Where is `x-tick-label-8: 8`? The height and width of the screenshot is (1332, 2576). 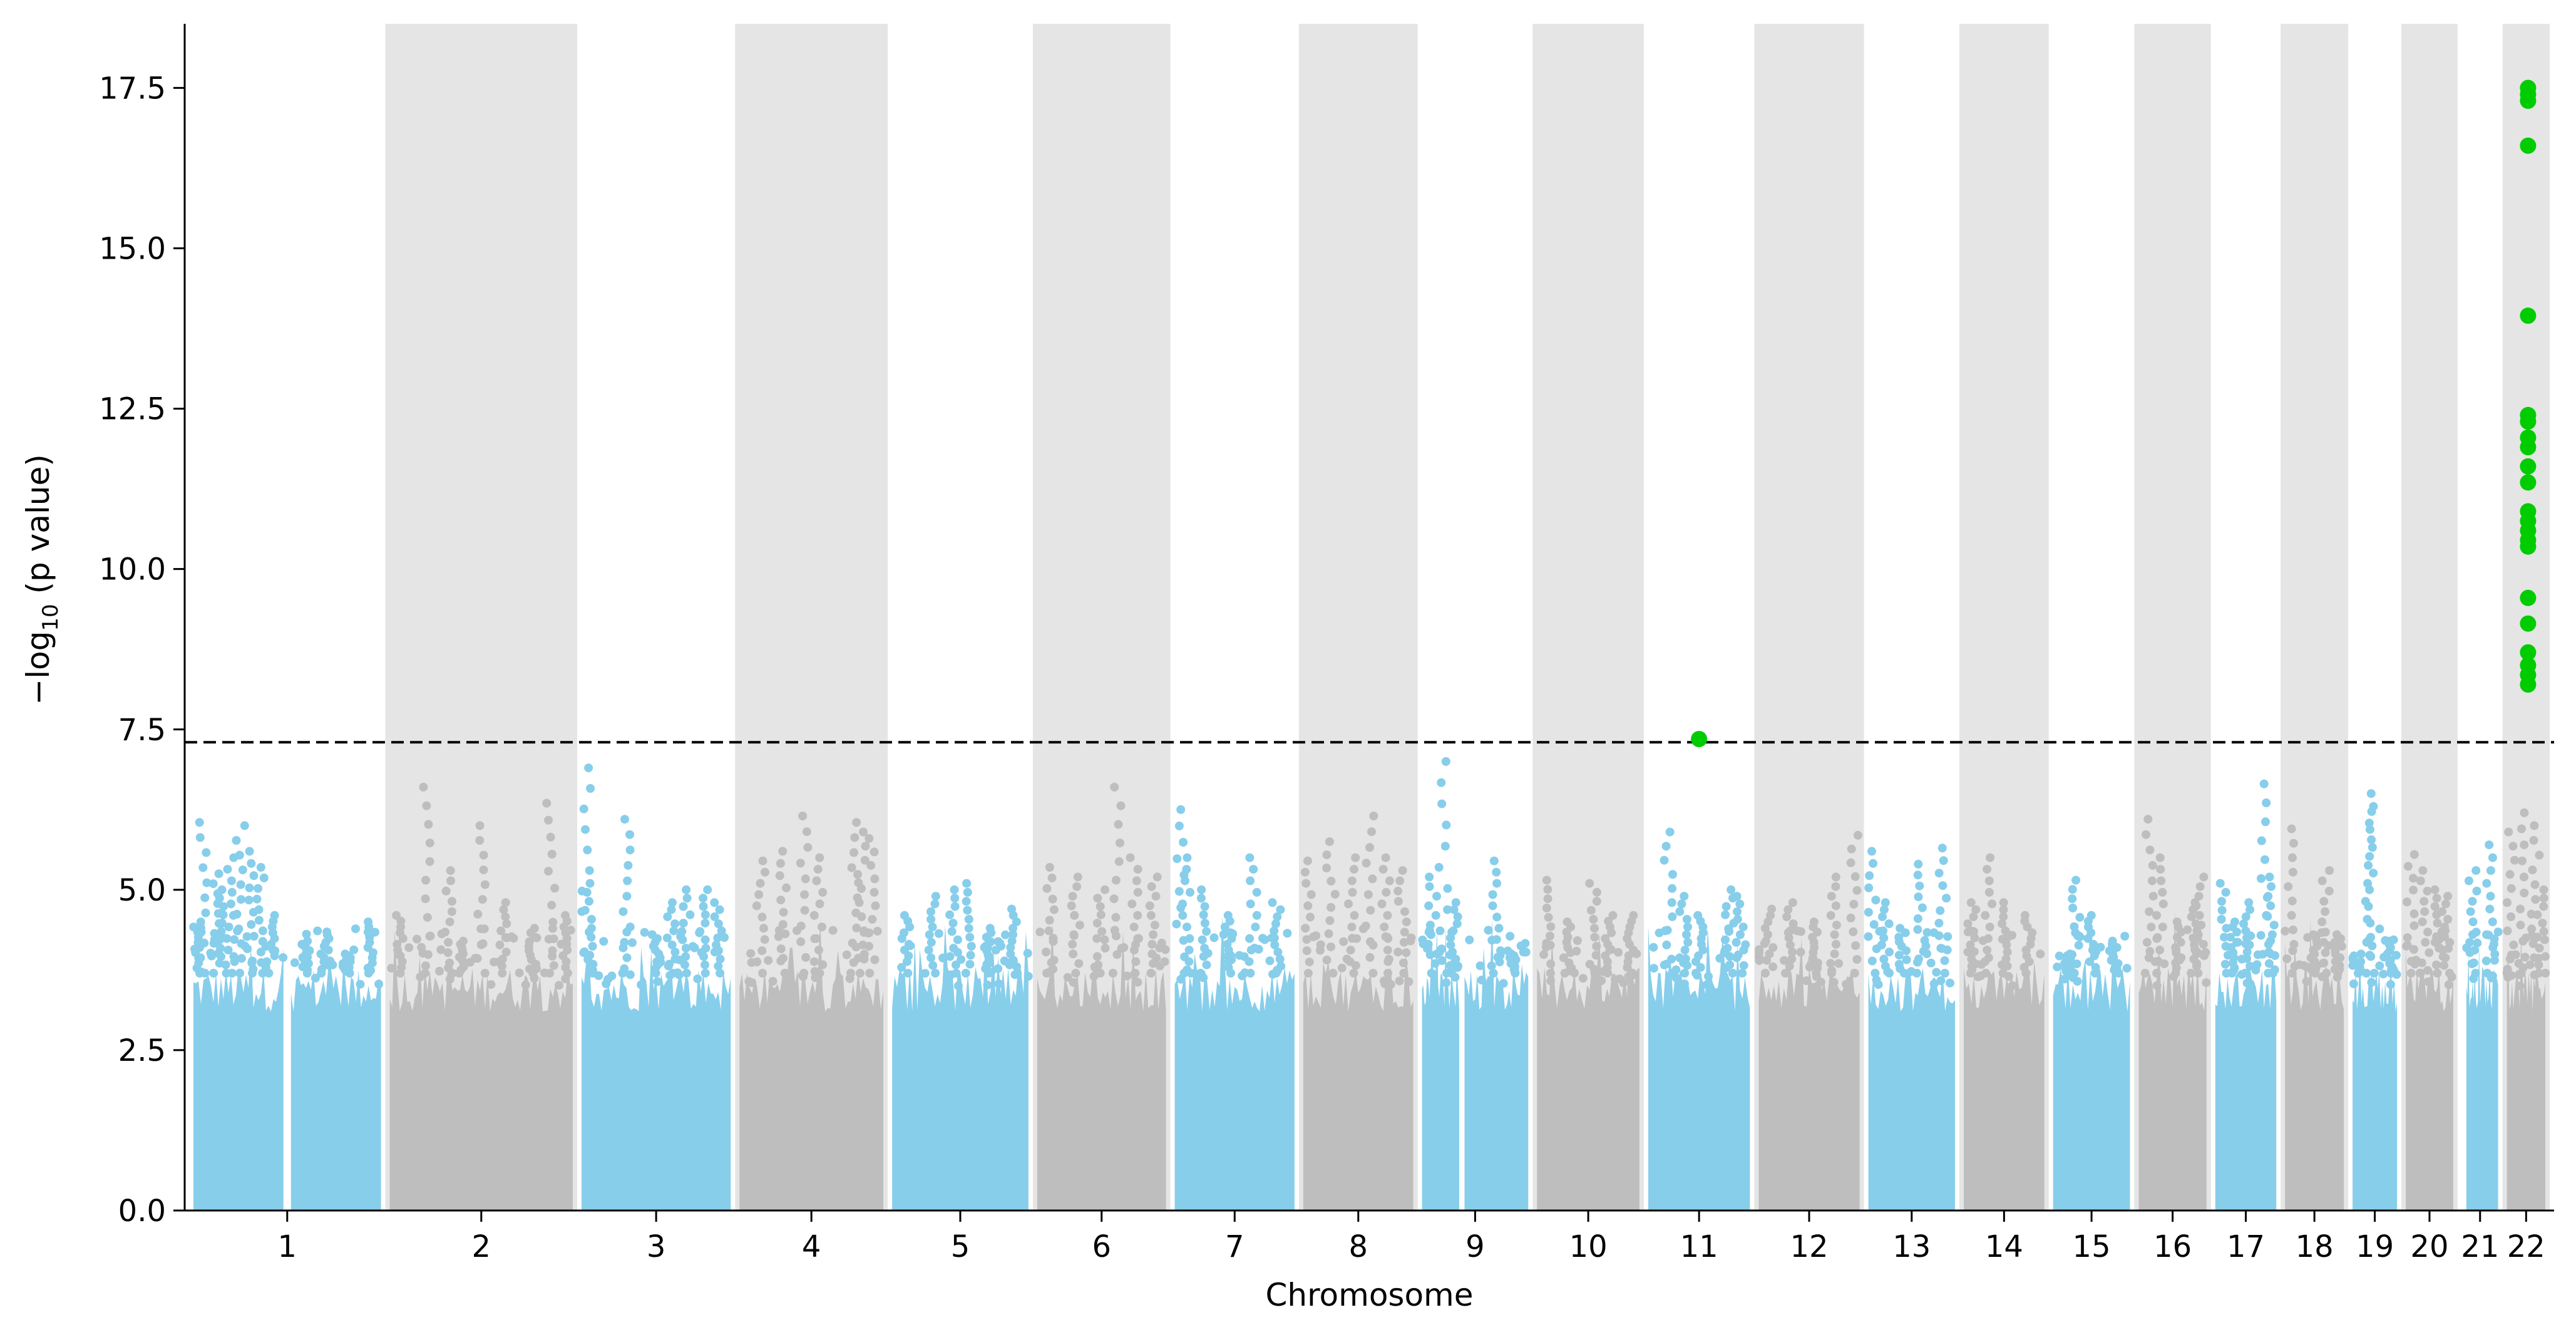
x-tick-label-8: 8 is located at coordinates (1358, 1246).